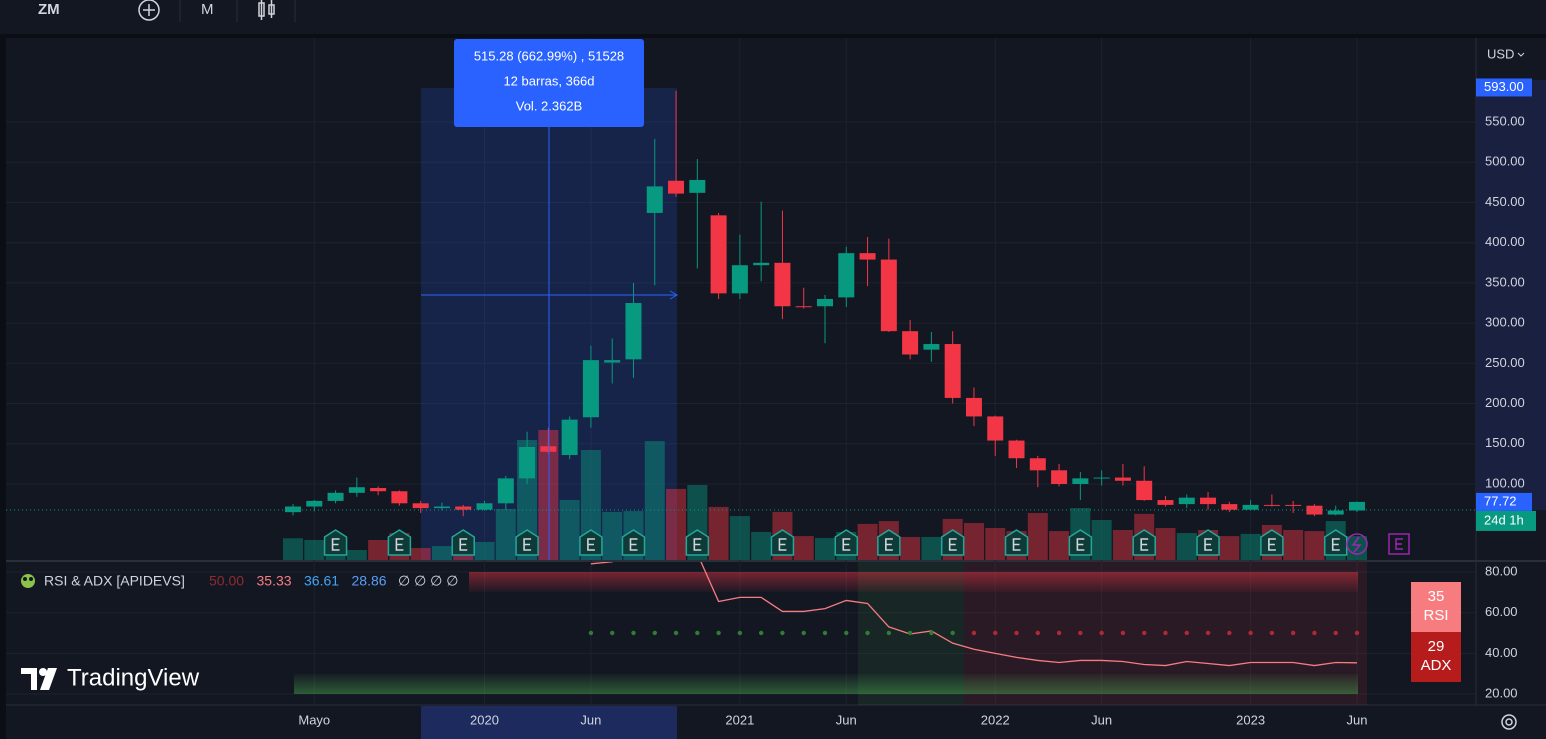  Describe the element at coordinates (1505, 201) in the screenshot. I see `y-tick-label: 450.00` at that location.